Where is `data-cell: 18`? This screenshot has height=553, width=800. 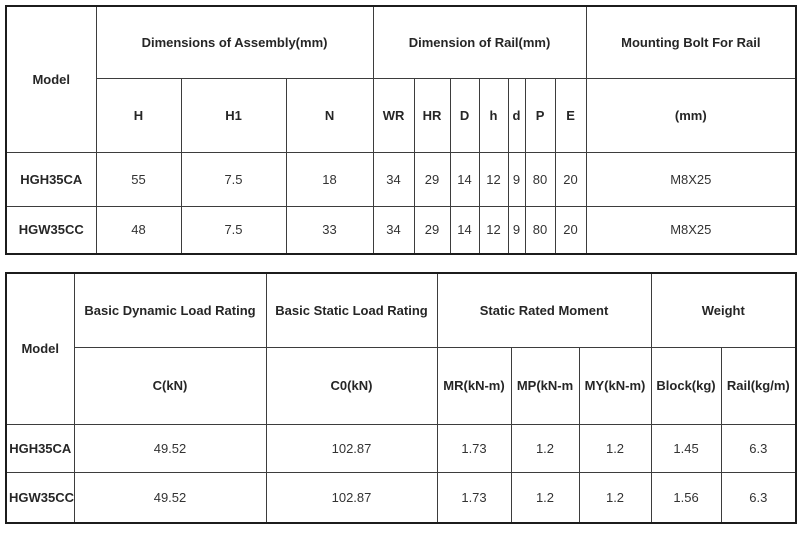
data-cell: 18 is located at coordinates (329, 179).